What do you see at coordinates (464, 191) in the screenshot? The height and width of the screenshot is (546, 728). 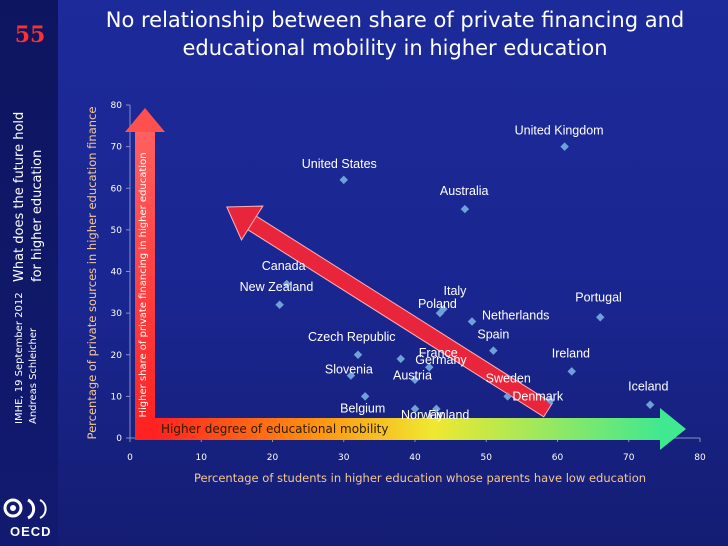 I see `point-label: Australia` at bounding box center [464, 191].